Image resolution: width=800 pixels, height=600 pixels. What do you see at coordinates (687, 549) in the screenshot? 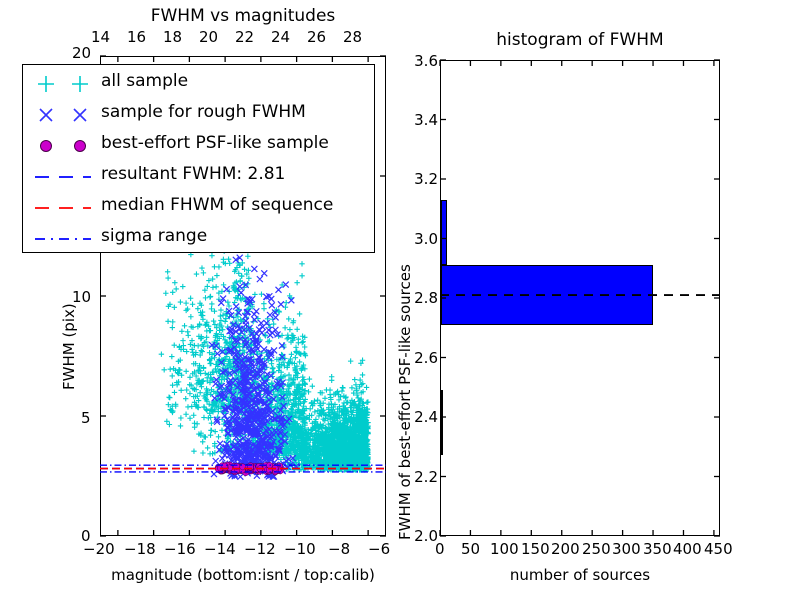
I see `right-x-tick: 400` at bounding box center [687, 549].